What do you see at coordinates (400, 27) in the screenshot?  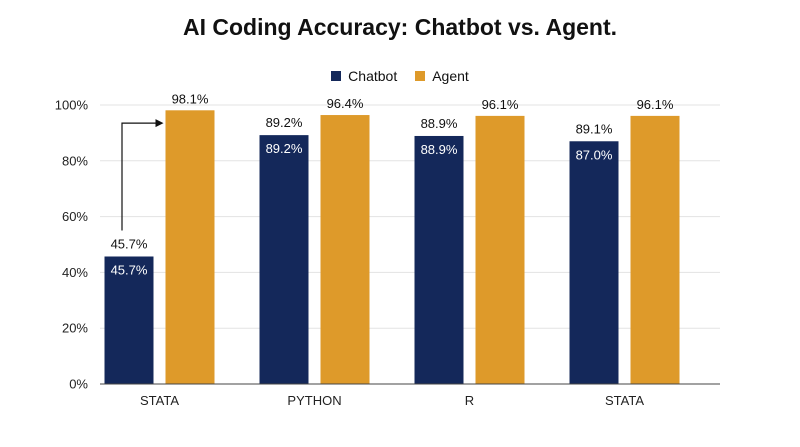 I see `chart-title: AI Coding Accuracy: Chatbot vs. Agent.` at bounding box center [400, 27].